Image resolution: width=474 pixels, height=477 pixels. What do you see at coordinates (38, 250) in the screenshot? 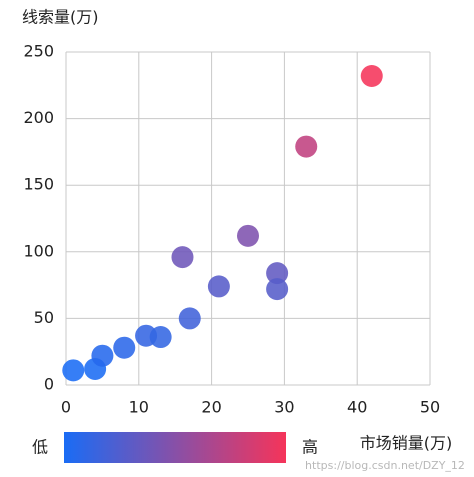
I see `y-tick-label: 100` at bounding box center [38, 250].